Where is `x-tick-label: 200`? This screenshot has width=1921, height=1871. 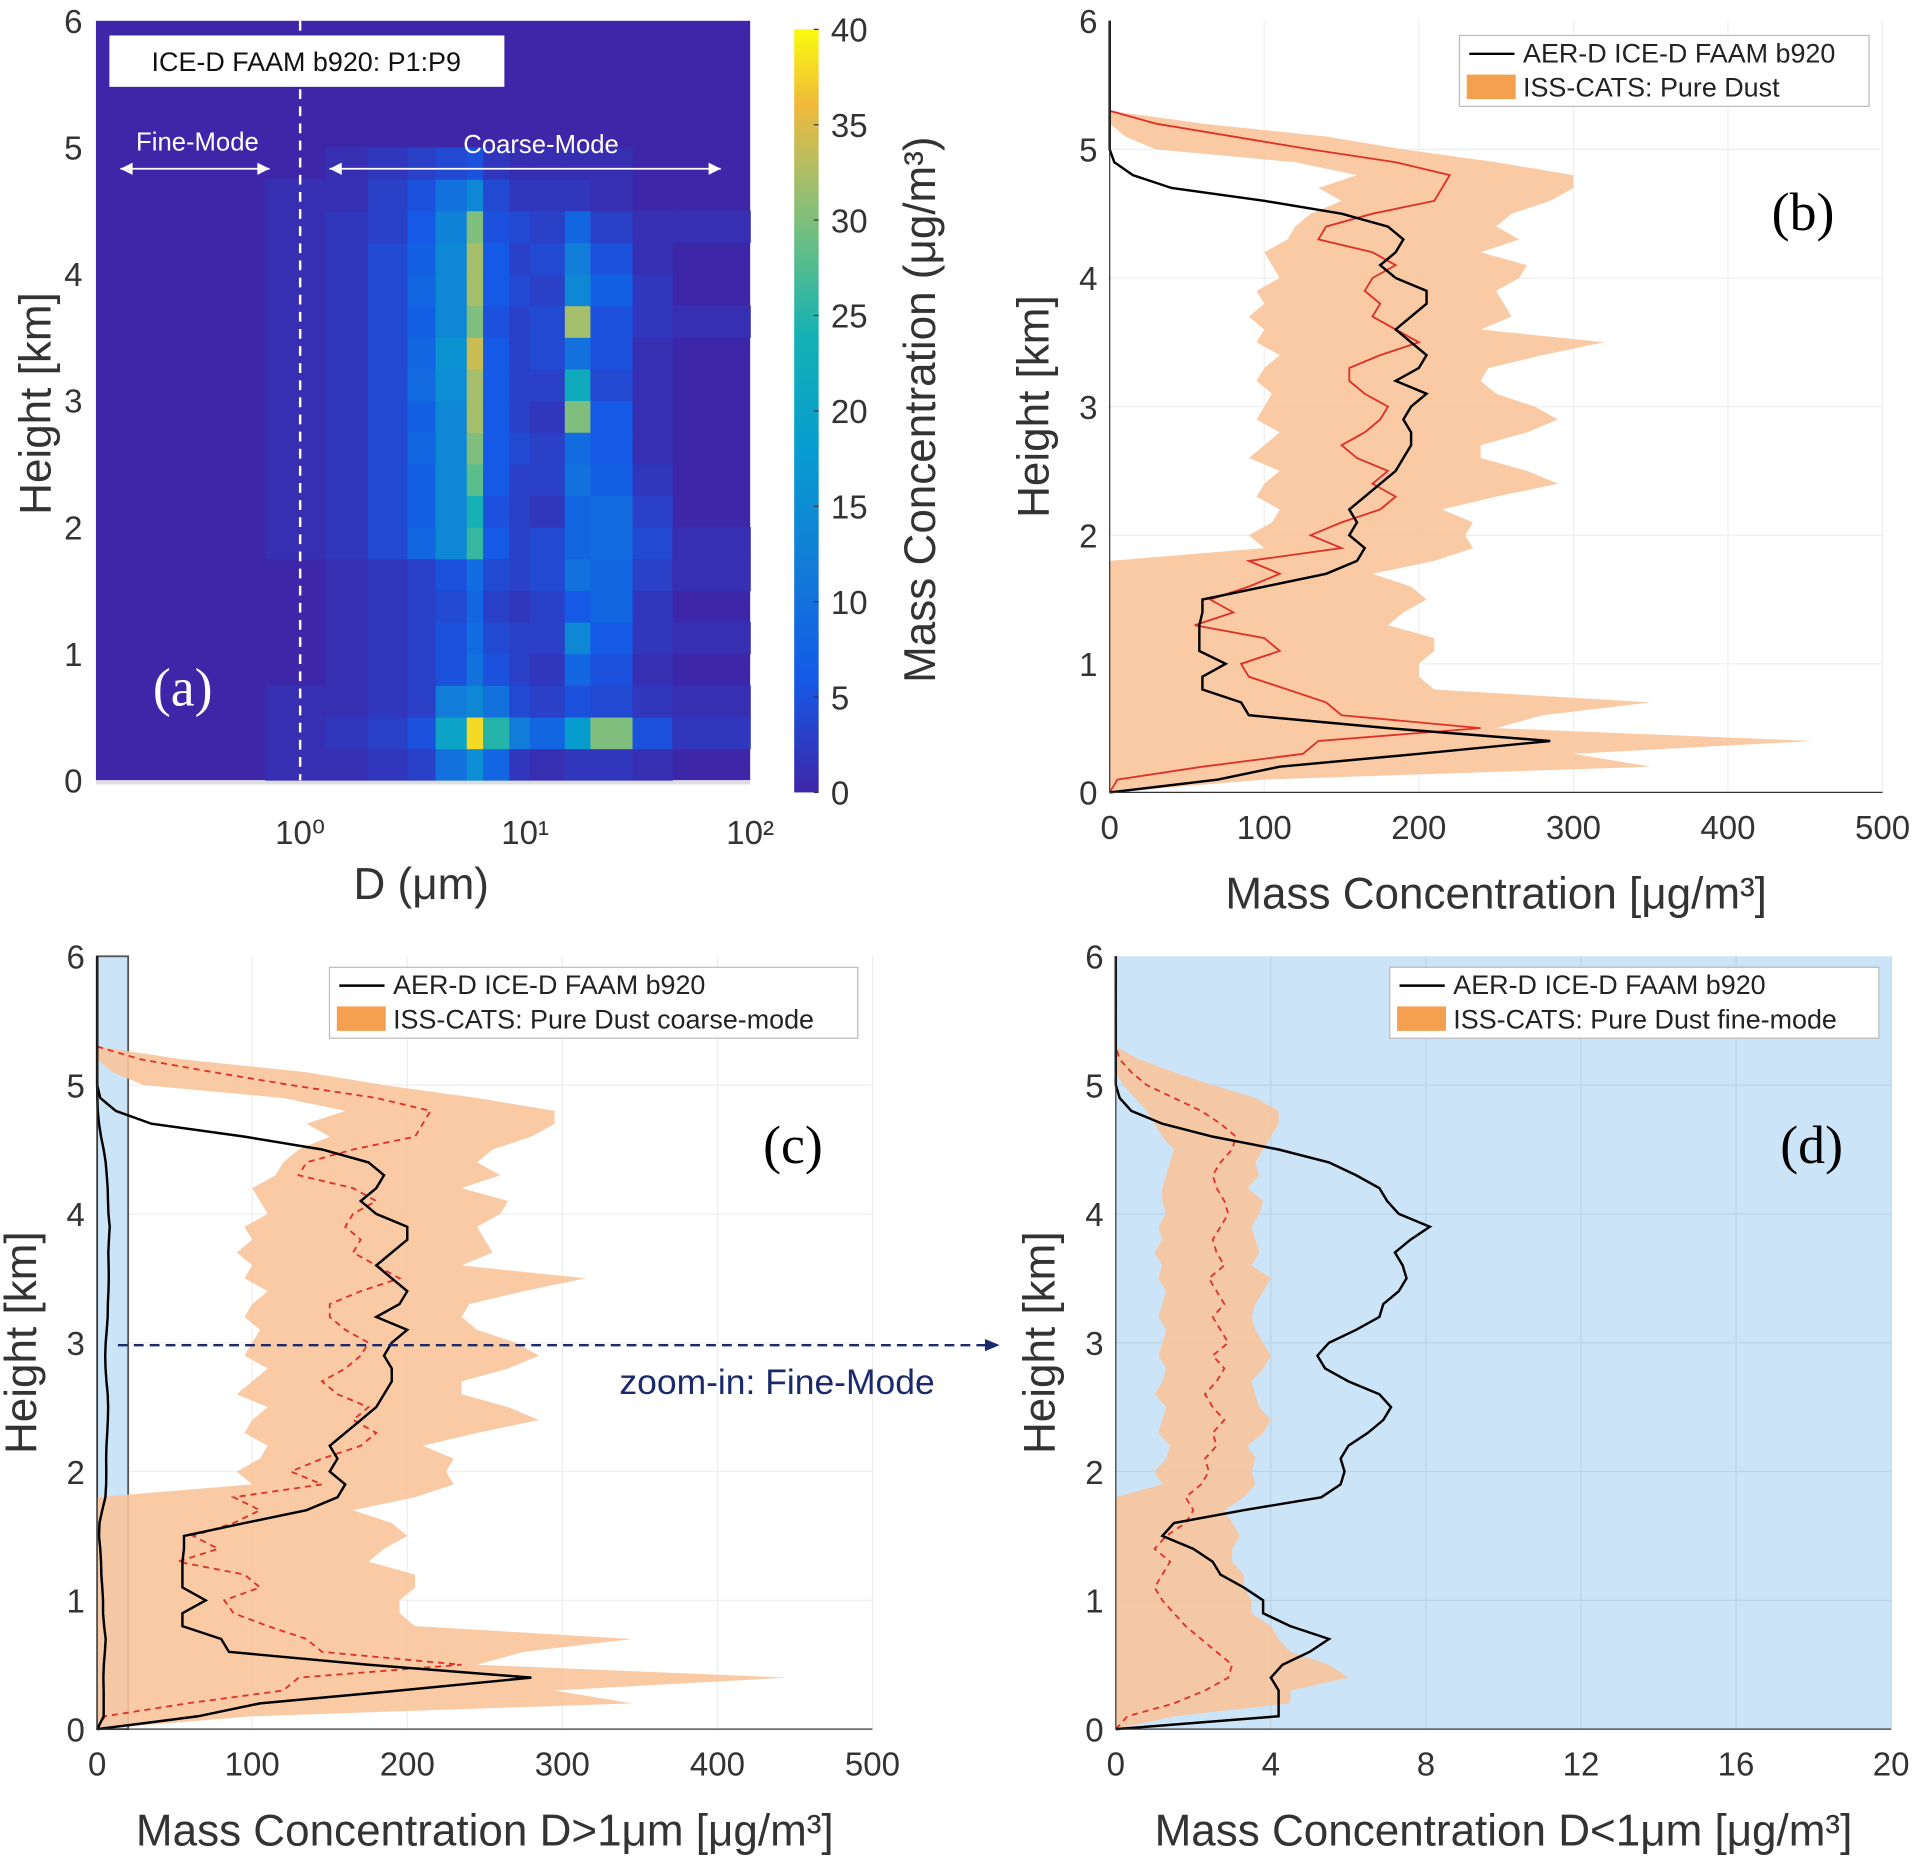 x-tick-label: 200 is located at coordinates (407, 1764).